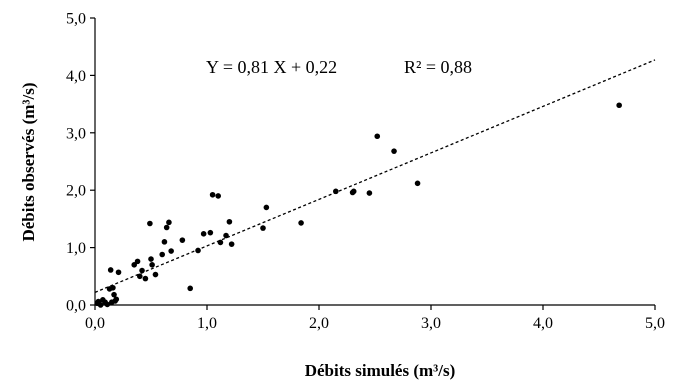 The width and height of the screenshot is (681, 383). Describe the element at coordinates (76, 133) in the screenshot. I see `y-tick-label: 3,0` at that location.